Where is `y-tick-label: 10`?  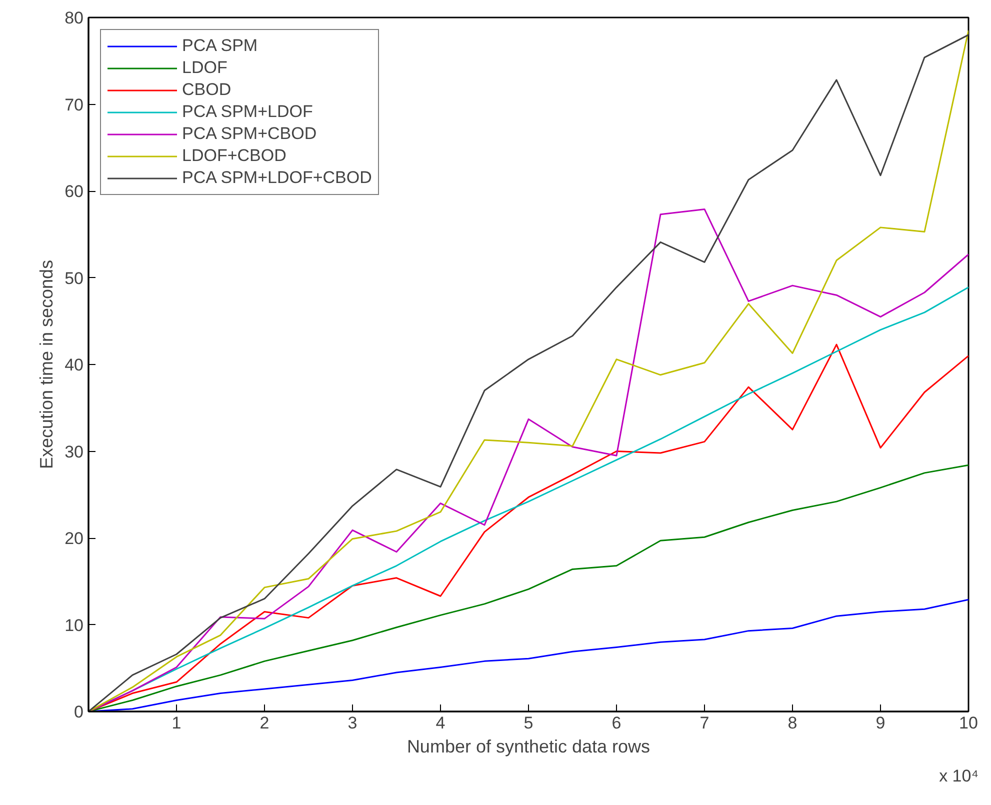 y-tick-label: 10 is located at coordinates (74, 625).